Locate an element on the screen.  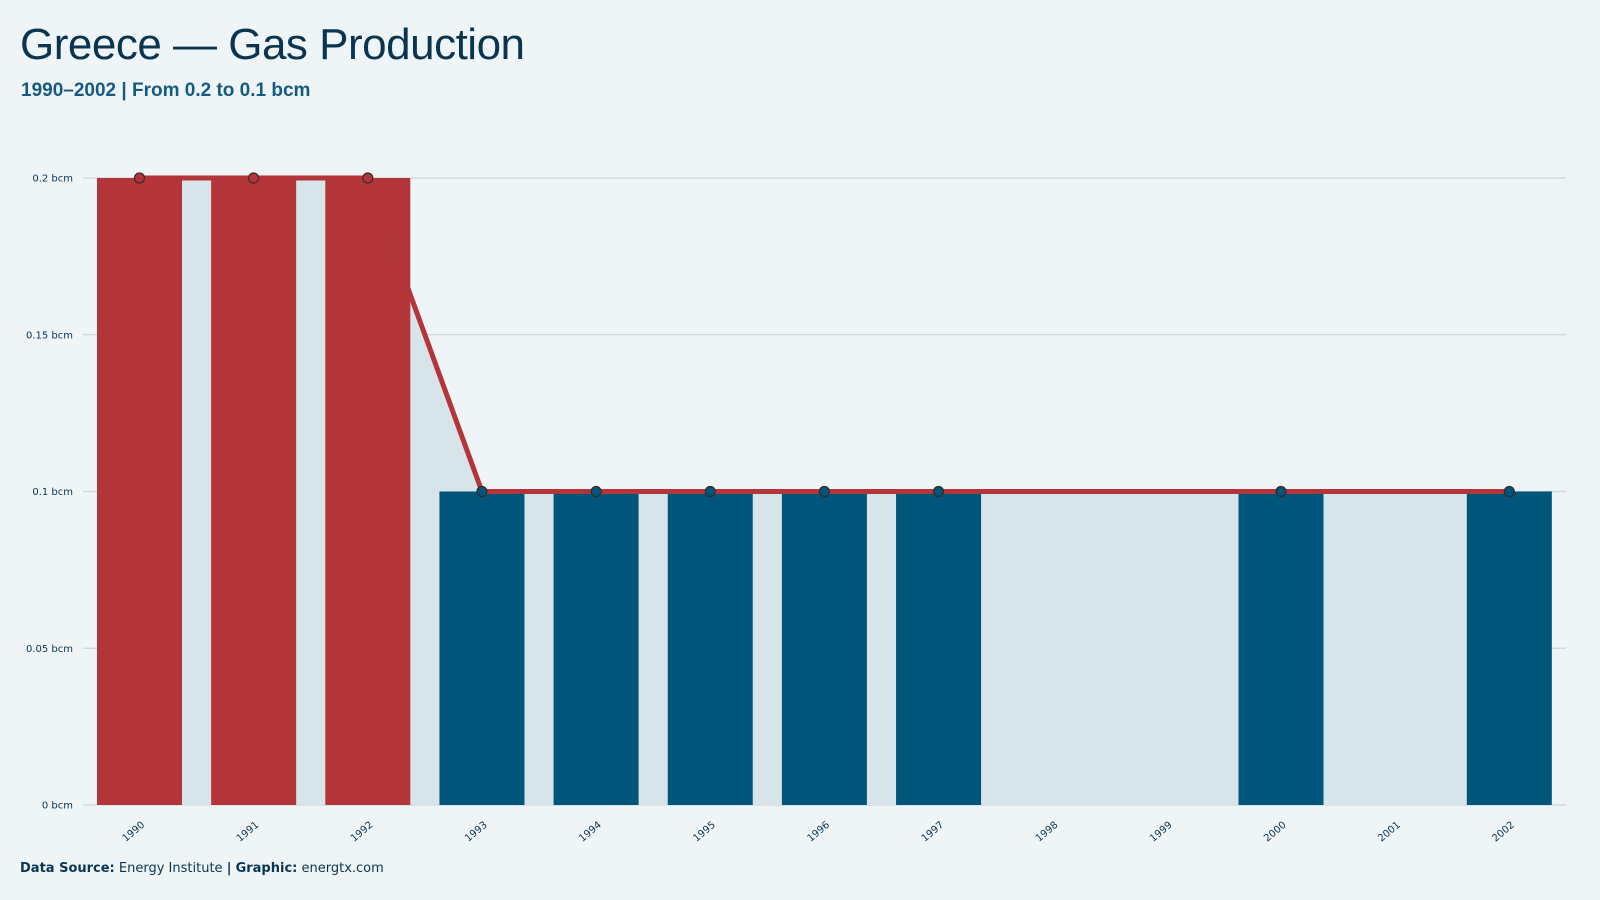
y-tick-label: 0.15 bcm is located at coordinates (49, 335).